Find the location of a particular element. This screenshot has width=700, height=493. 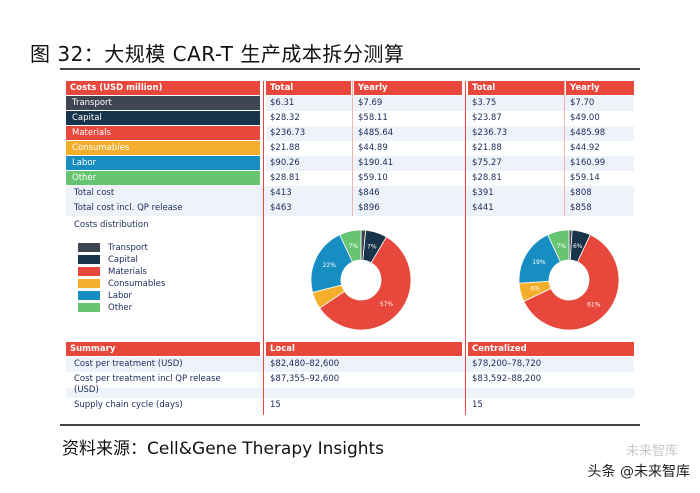

summary-header-local: Local is located at coordinates (364, 349).